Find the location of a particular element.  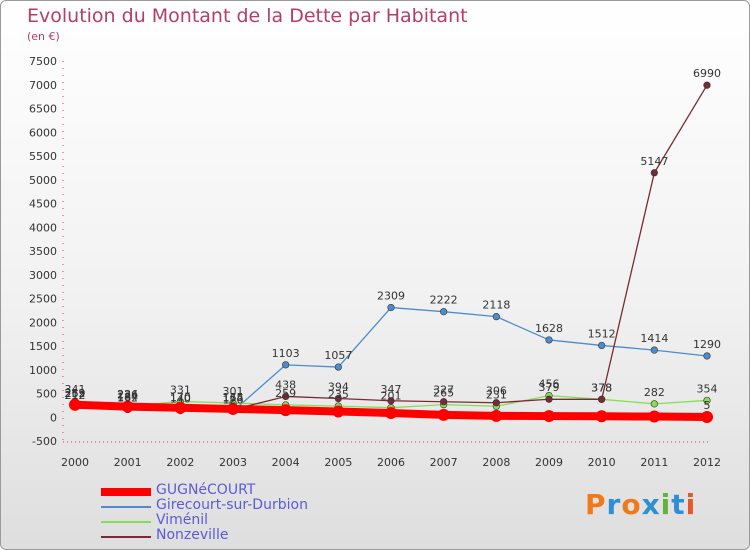

data-label: 175 is located at coordinates (233, 397).